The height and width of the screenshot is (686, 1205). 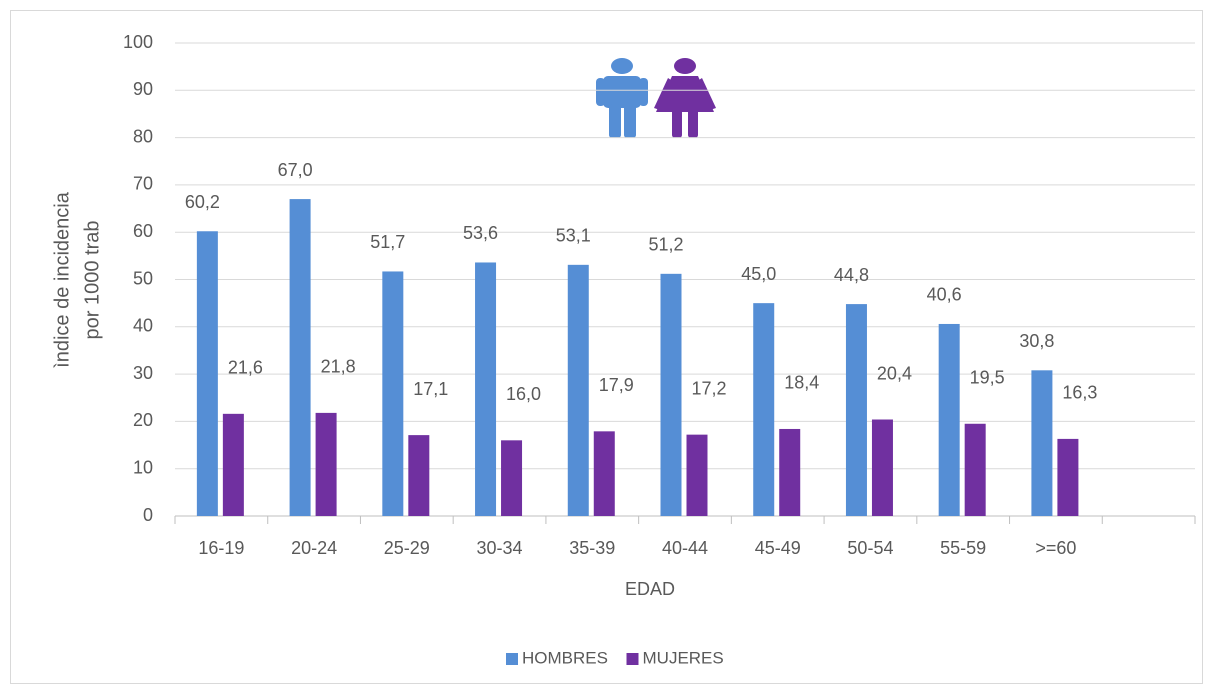 What do you see at coordinates (143, 184) in the screenshot?
I see `y-tick-label: 70` at bounding box center [143, 184].